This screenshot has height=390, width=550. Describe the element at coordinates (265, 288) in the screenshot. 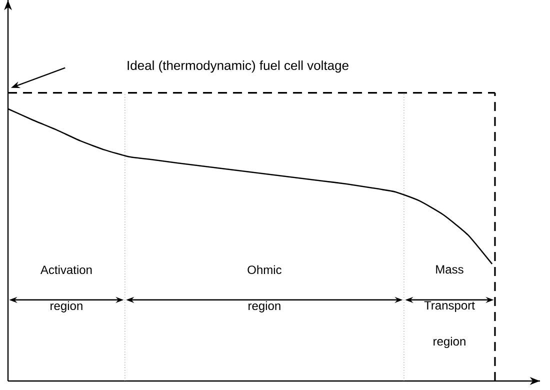

I see `text: Ohmic region` at that location.